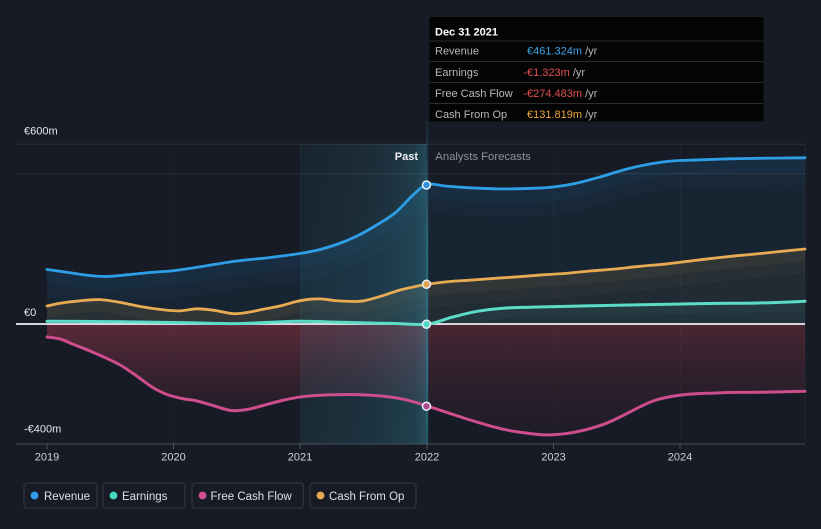 The width and height of the screenshot is (821, 529). Describe the element at coordinates (553, 458) in the screenshot. I see `svg-text: 2023` at that location.